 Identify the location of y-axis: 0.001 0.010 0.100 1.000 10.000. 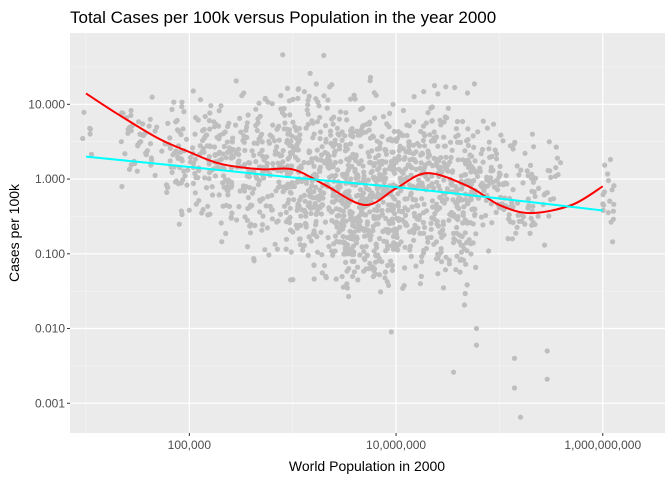
(49, 253).